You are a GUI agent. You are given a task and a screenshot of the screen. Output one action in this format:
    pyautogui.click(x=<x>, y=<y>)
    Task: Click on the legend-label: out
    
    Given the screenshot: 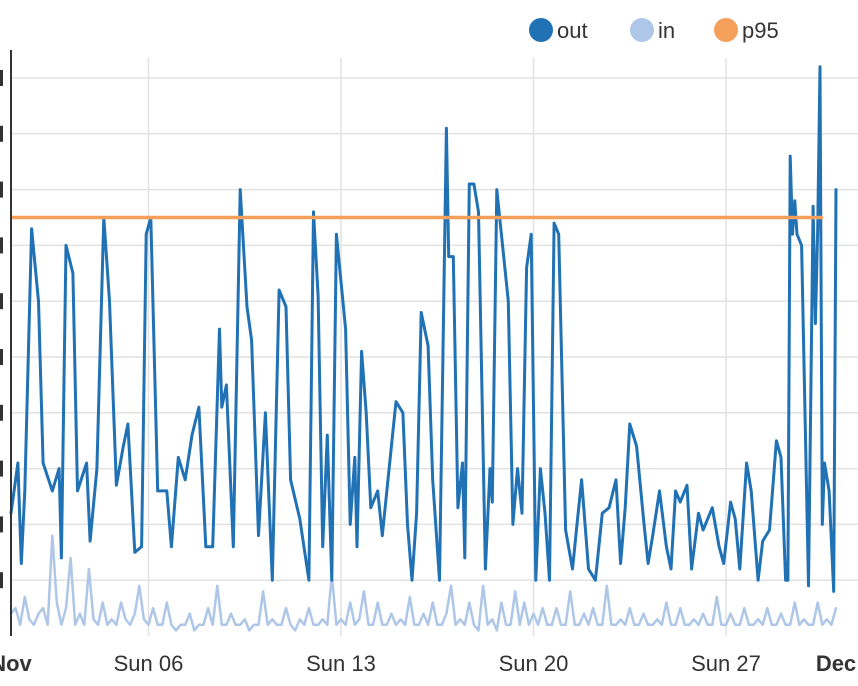 What is the action you would take?
    pyautogui.click(x=572, y=30)
    